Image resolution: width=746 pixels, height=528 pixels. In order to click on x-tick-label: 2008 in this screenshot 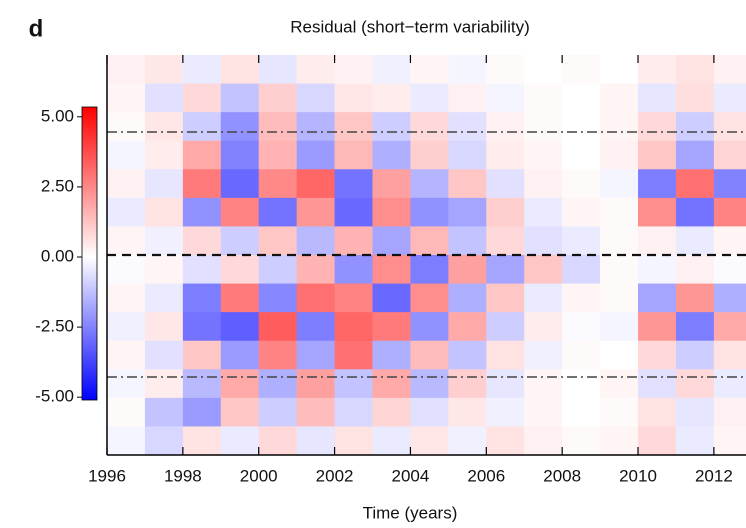, I will do `click(562, 475)`.